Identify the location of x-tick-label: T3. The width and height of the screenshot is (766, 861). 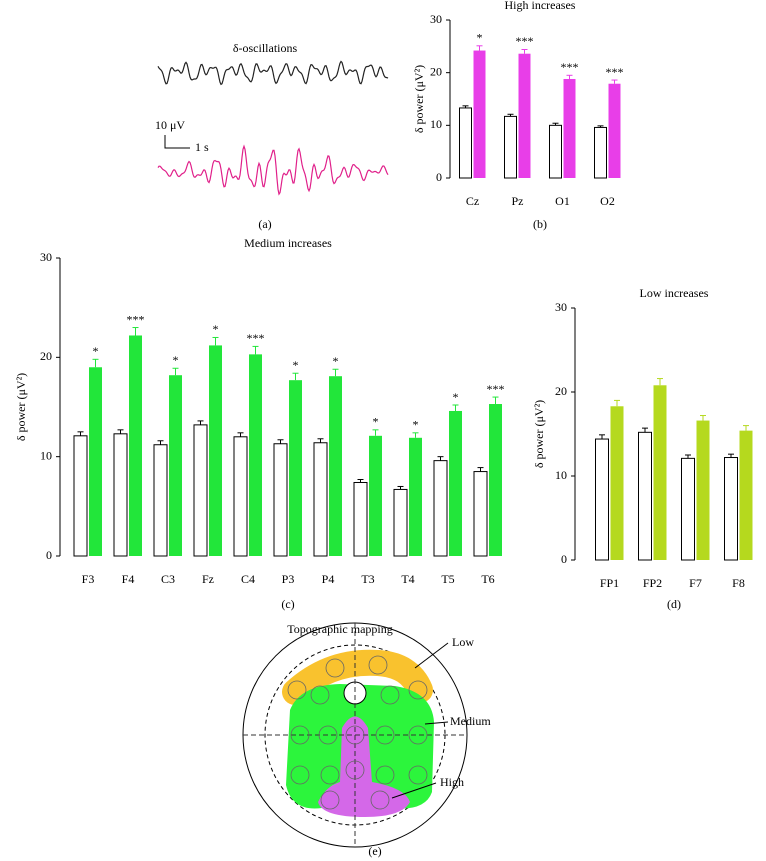
(367, 579).